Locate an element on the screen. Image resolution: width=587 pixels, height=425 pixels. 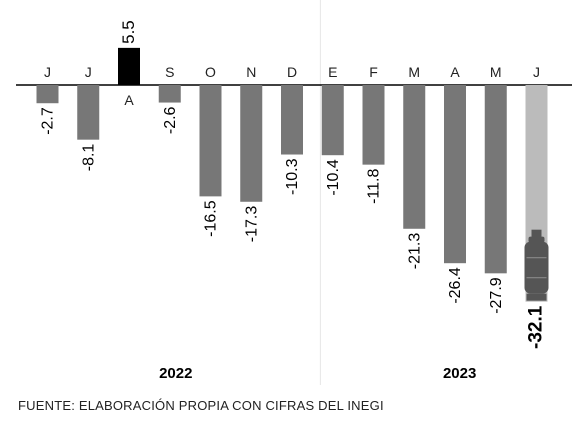
year-label: 2023 is located at coordinates (459, 373).